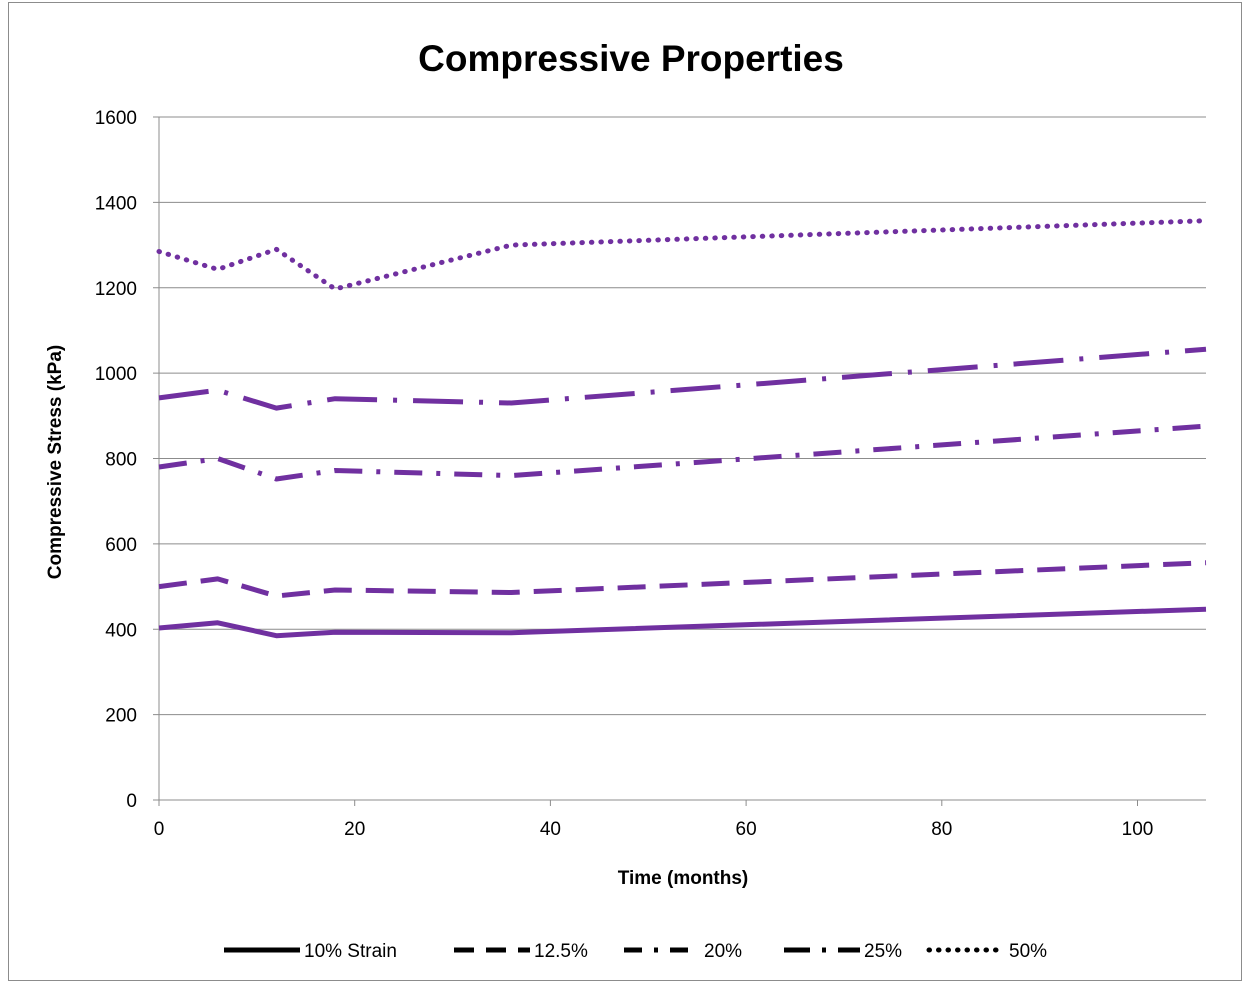  What do you see at coordinates (561, 951) in the screenshot?
I see `legend-label: 12.5%` at bounding box center [561, 951].